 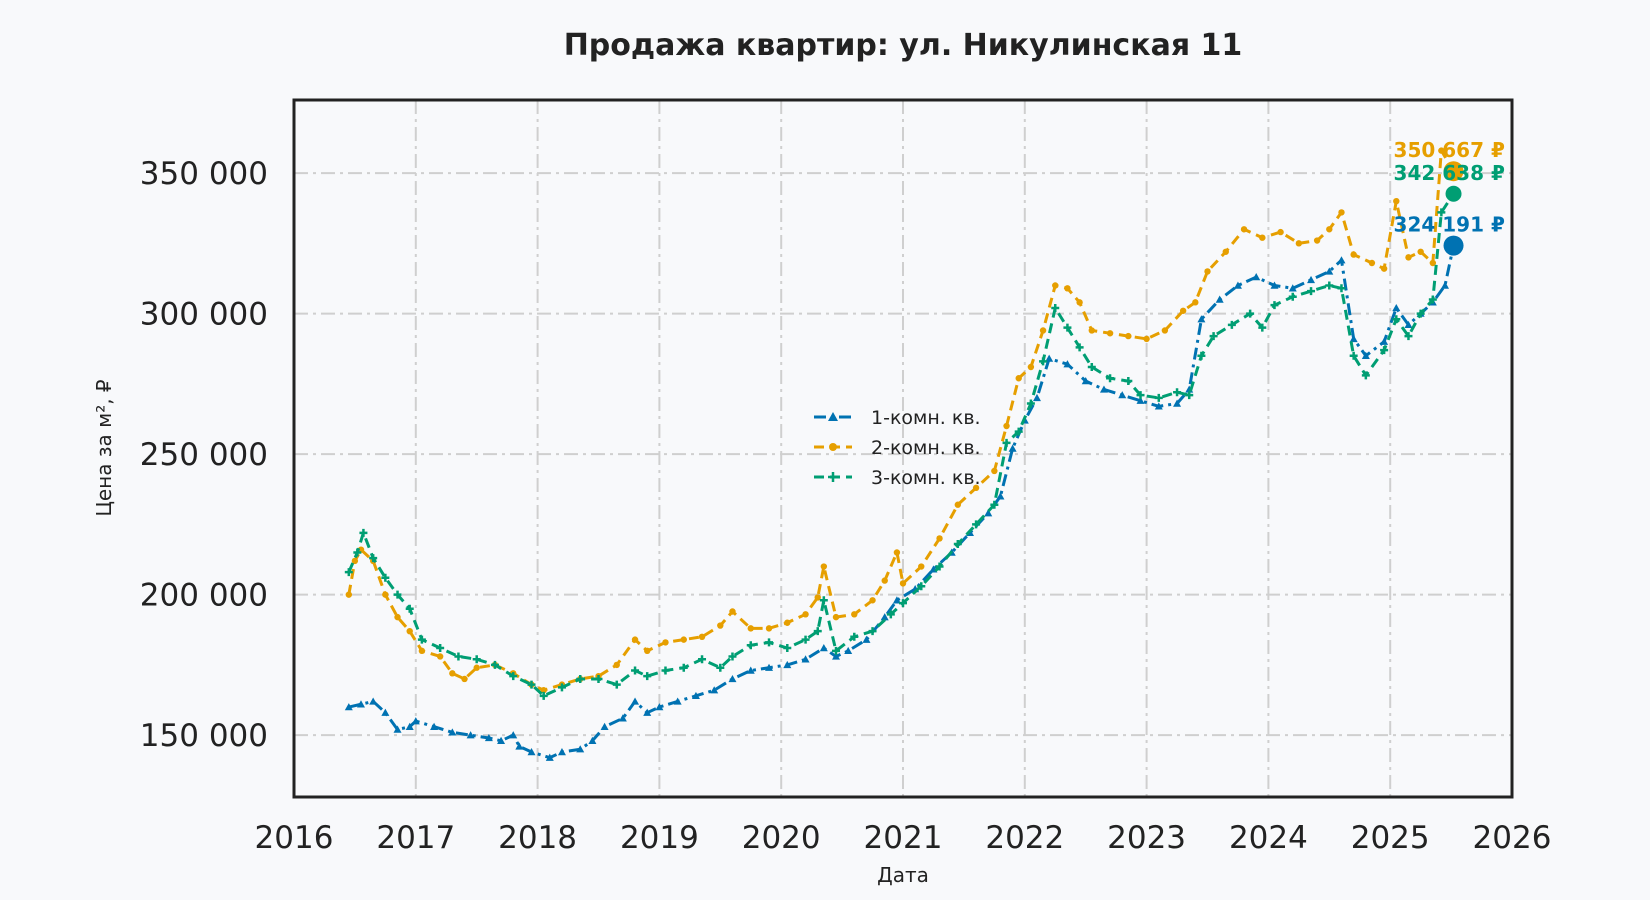 What do you see at coordinates (1390, 838) in the screenshot?
I see `x-tick-label: 2025` at bounding box center [1390, 838].